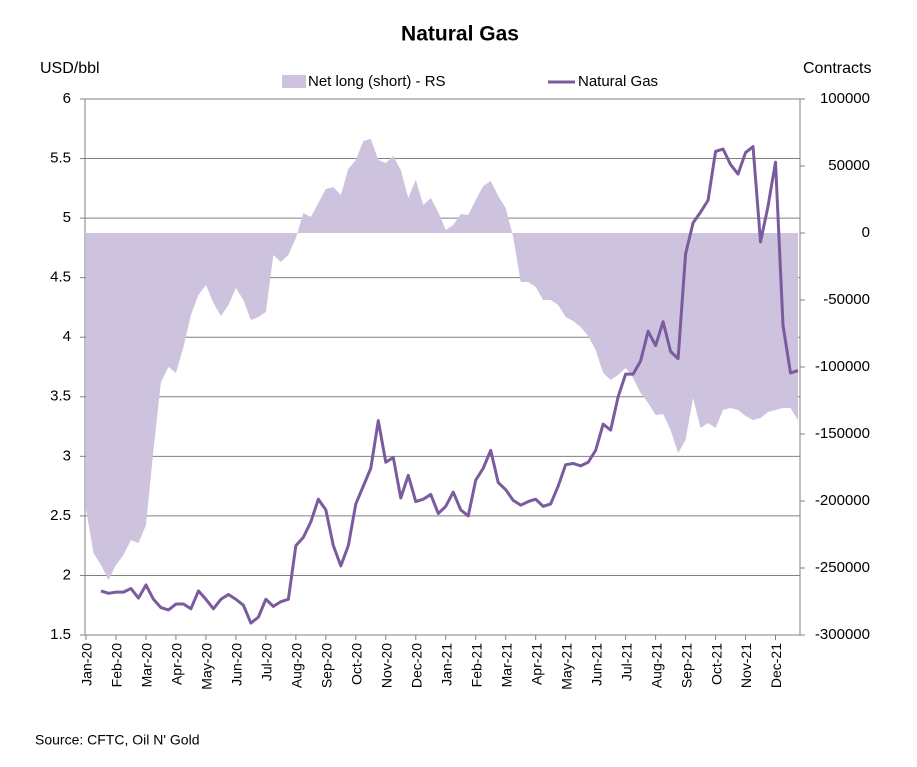 The width and height of the screenshot is (917, 767). I want to click on y-tick-label: 6, so click(67, 98).